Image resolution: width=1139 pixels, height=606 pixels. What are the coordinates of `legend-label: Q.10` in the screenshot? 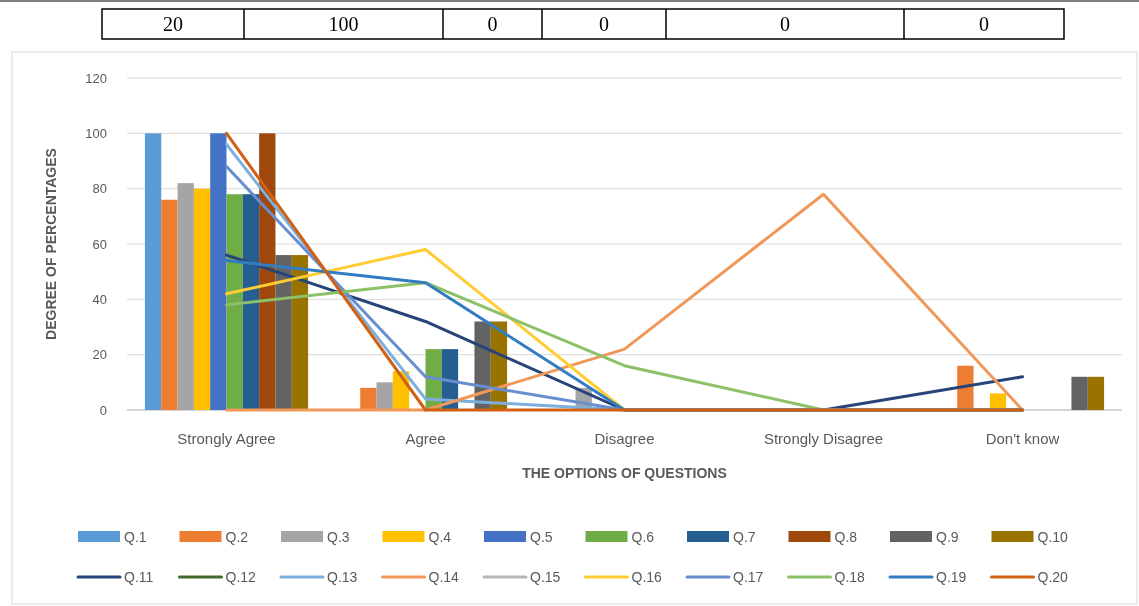 It's located at (1053, 536).